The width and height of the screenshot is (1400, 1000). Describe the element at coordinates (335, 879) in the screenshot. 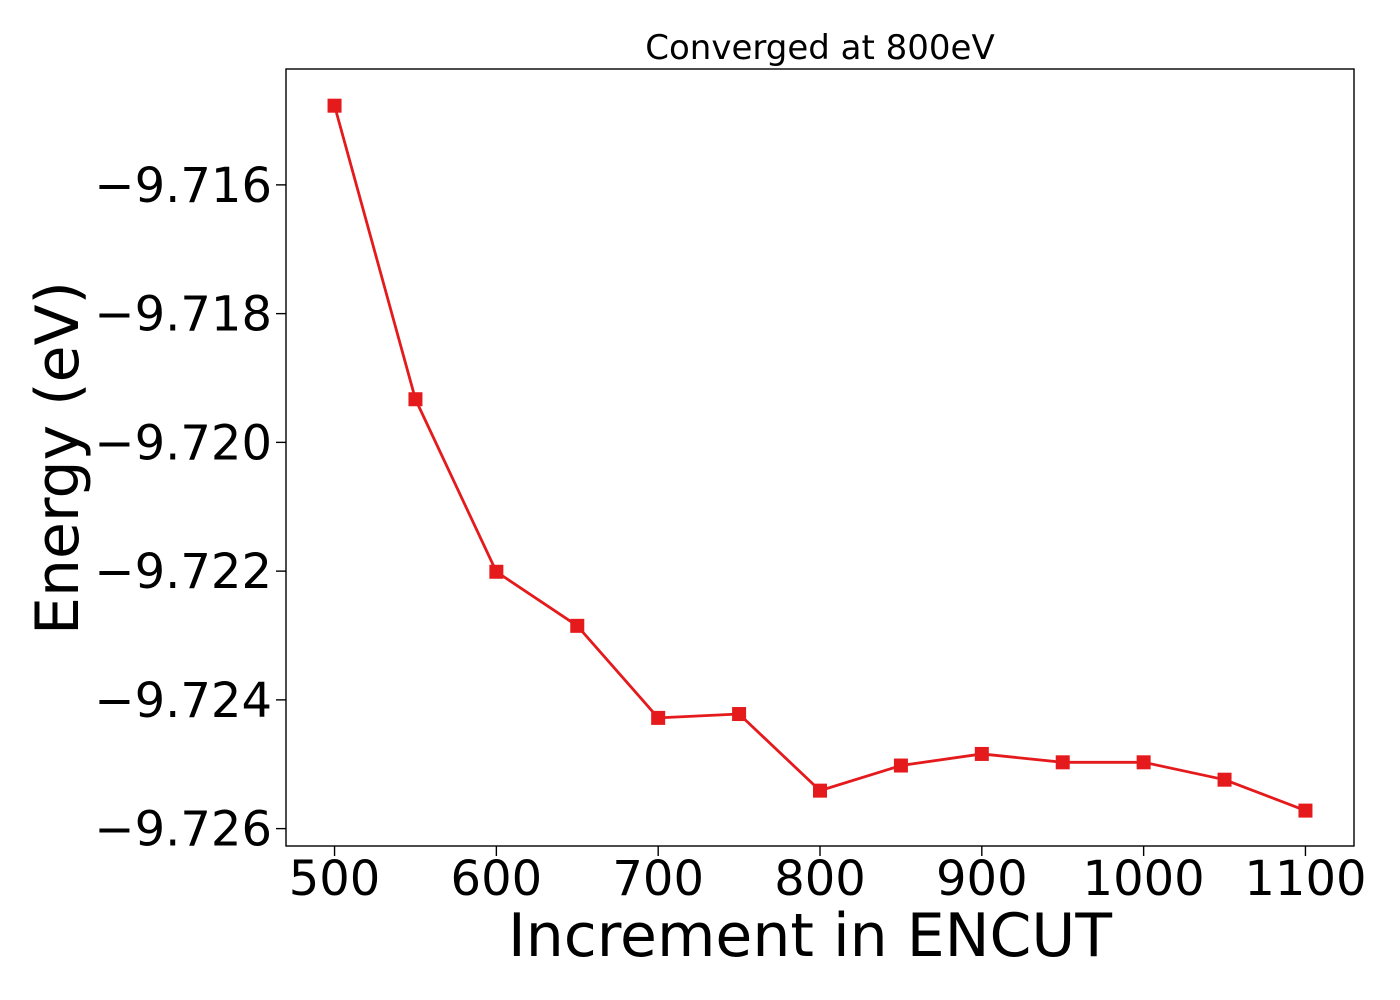

I see `x-tick-label: 500` at that location.